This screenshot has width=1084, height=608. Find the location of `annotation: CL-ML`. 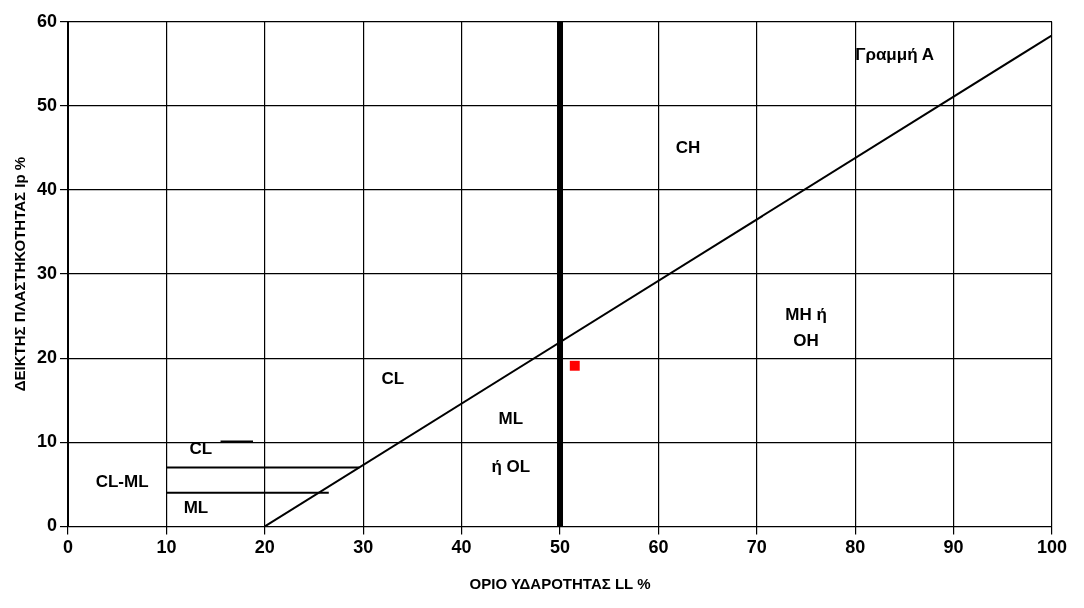

annotation: CL-ML is located at coordinates (122, 481).